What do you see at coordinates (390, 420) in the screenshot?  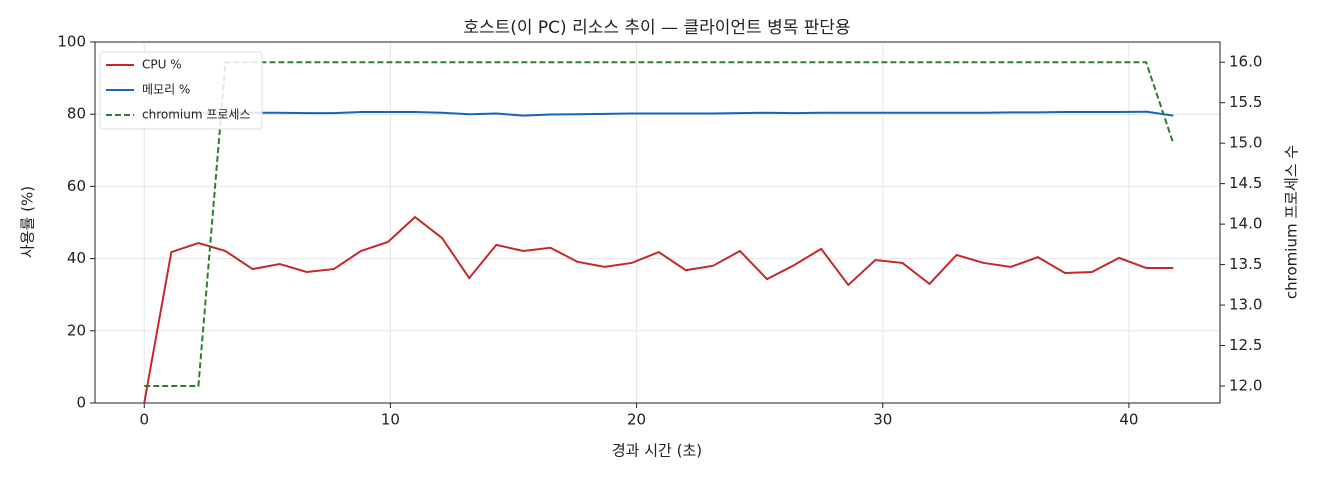 I see `x-tick-label: 10` at bounding box center [390, 420].